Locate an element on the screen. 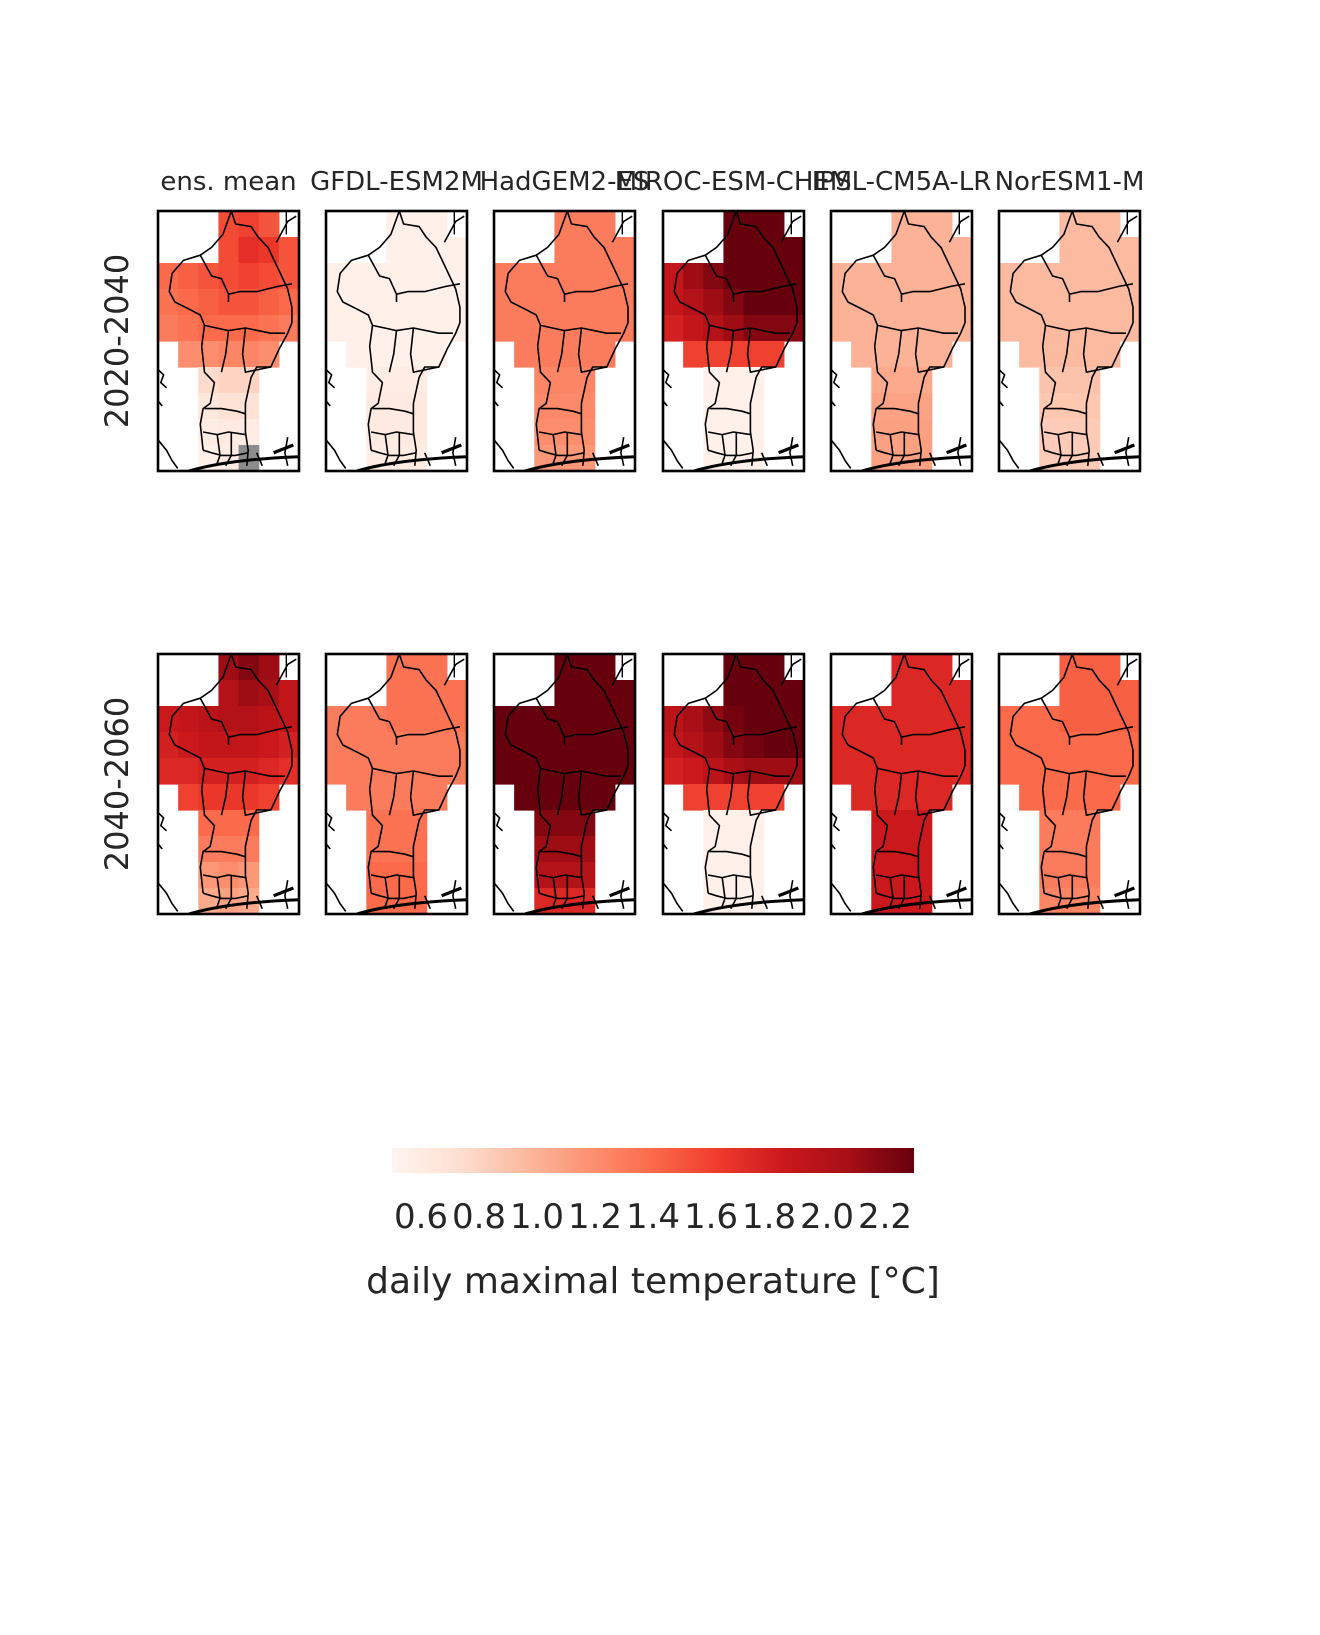 Image resolution: width=1320 pixels, height=1635 pixels. period-label: 2020-2040 is located at coordinates (117, 341).